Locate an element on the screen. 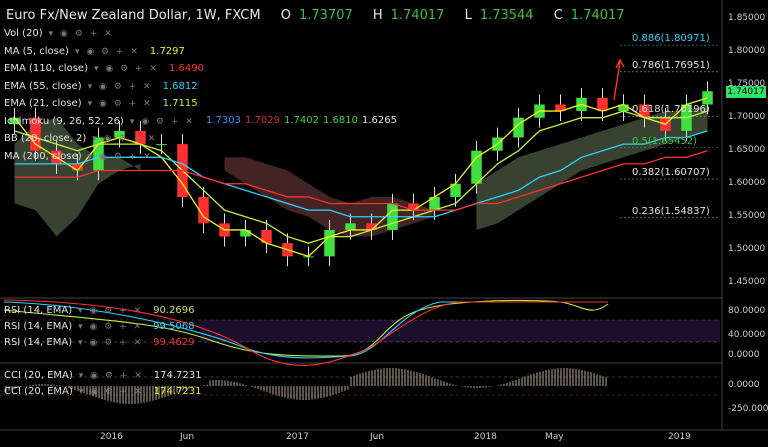  fib-label: 0.786(1.76951) is located at coordinates (671, 65).